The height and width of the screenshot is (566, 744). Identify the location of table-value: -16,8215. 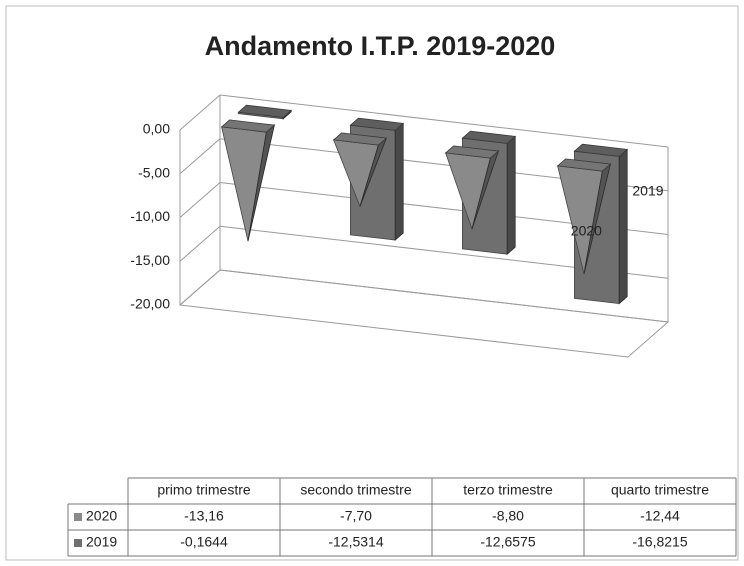
(659, 542).